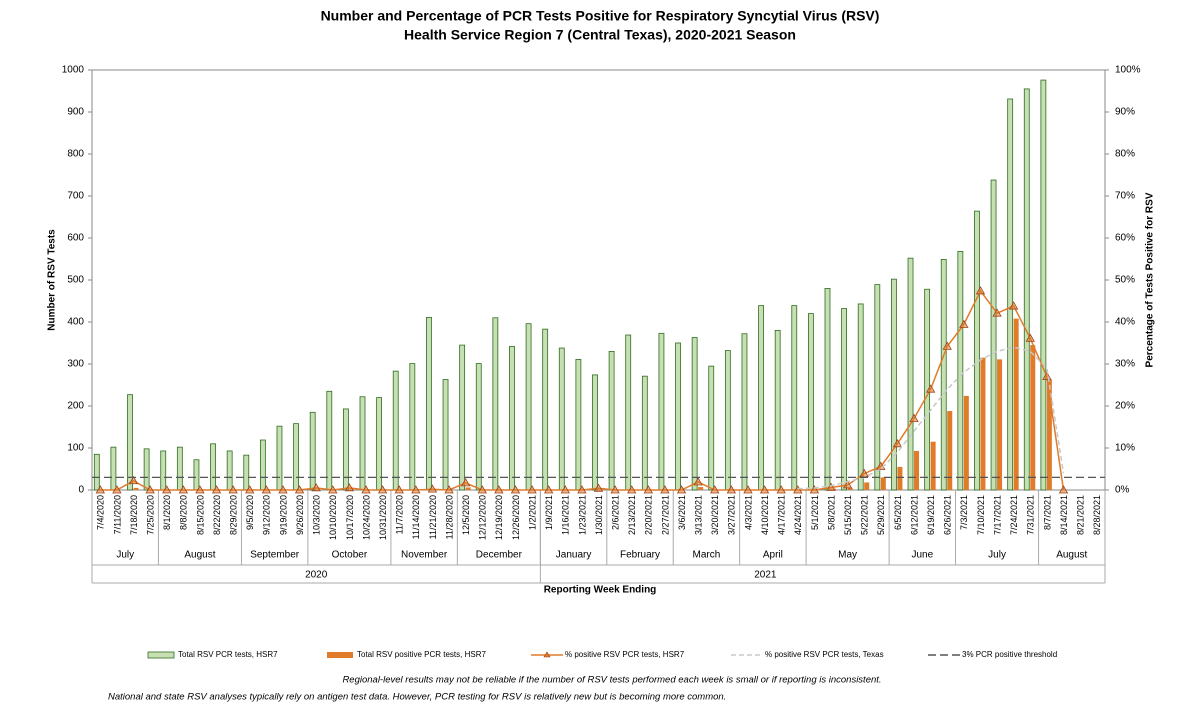 The height and width of the screenshot is (728, 1200). What do you see at coordinates (574, 555) in the screenshot?
I see `month-label: January` at bounding box center [574, 555].